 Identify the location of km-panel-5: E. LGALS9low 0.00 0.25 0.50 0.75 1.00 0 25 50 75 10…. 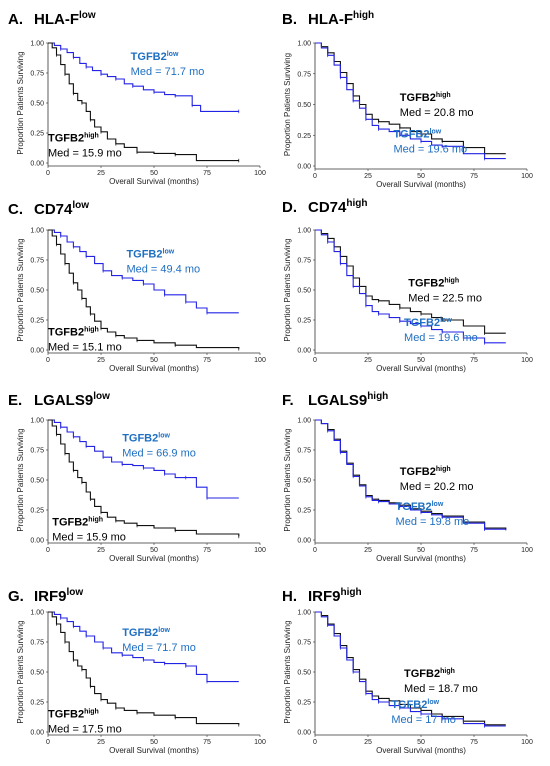
(137, 477).